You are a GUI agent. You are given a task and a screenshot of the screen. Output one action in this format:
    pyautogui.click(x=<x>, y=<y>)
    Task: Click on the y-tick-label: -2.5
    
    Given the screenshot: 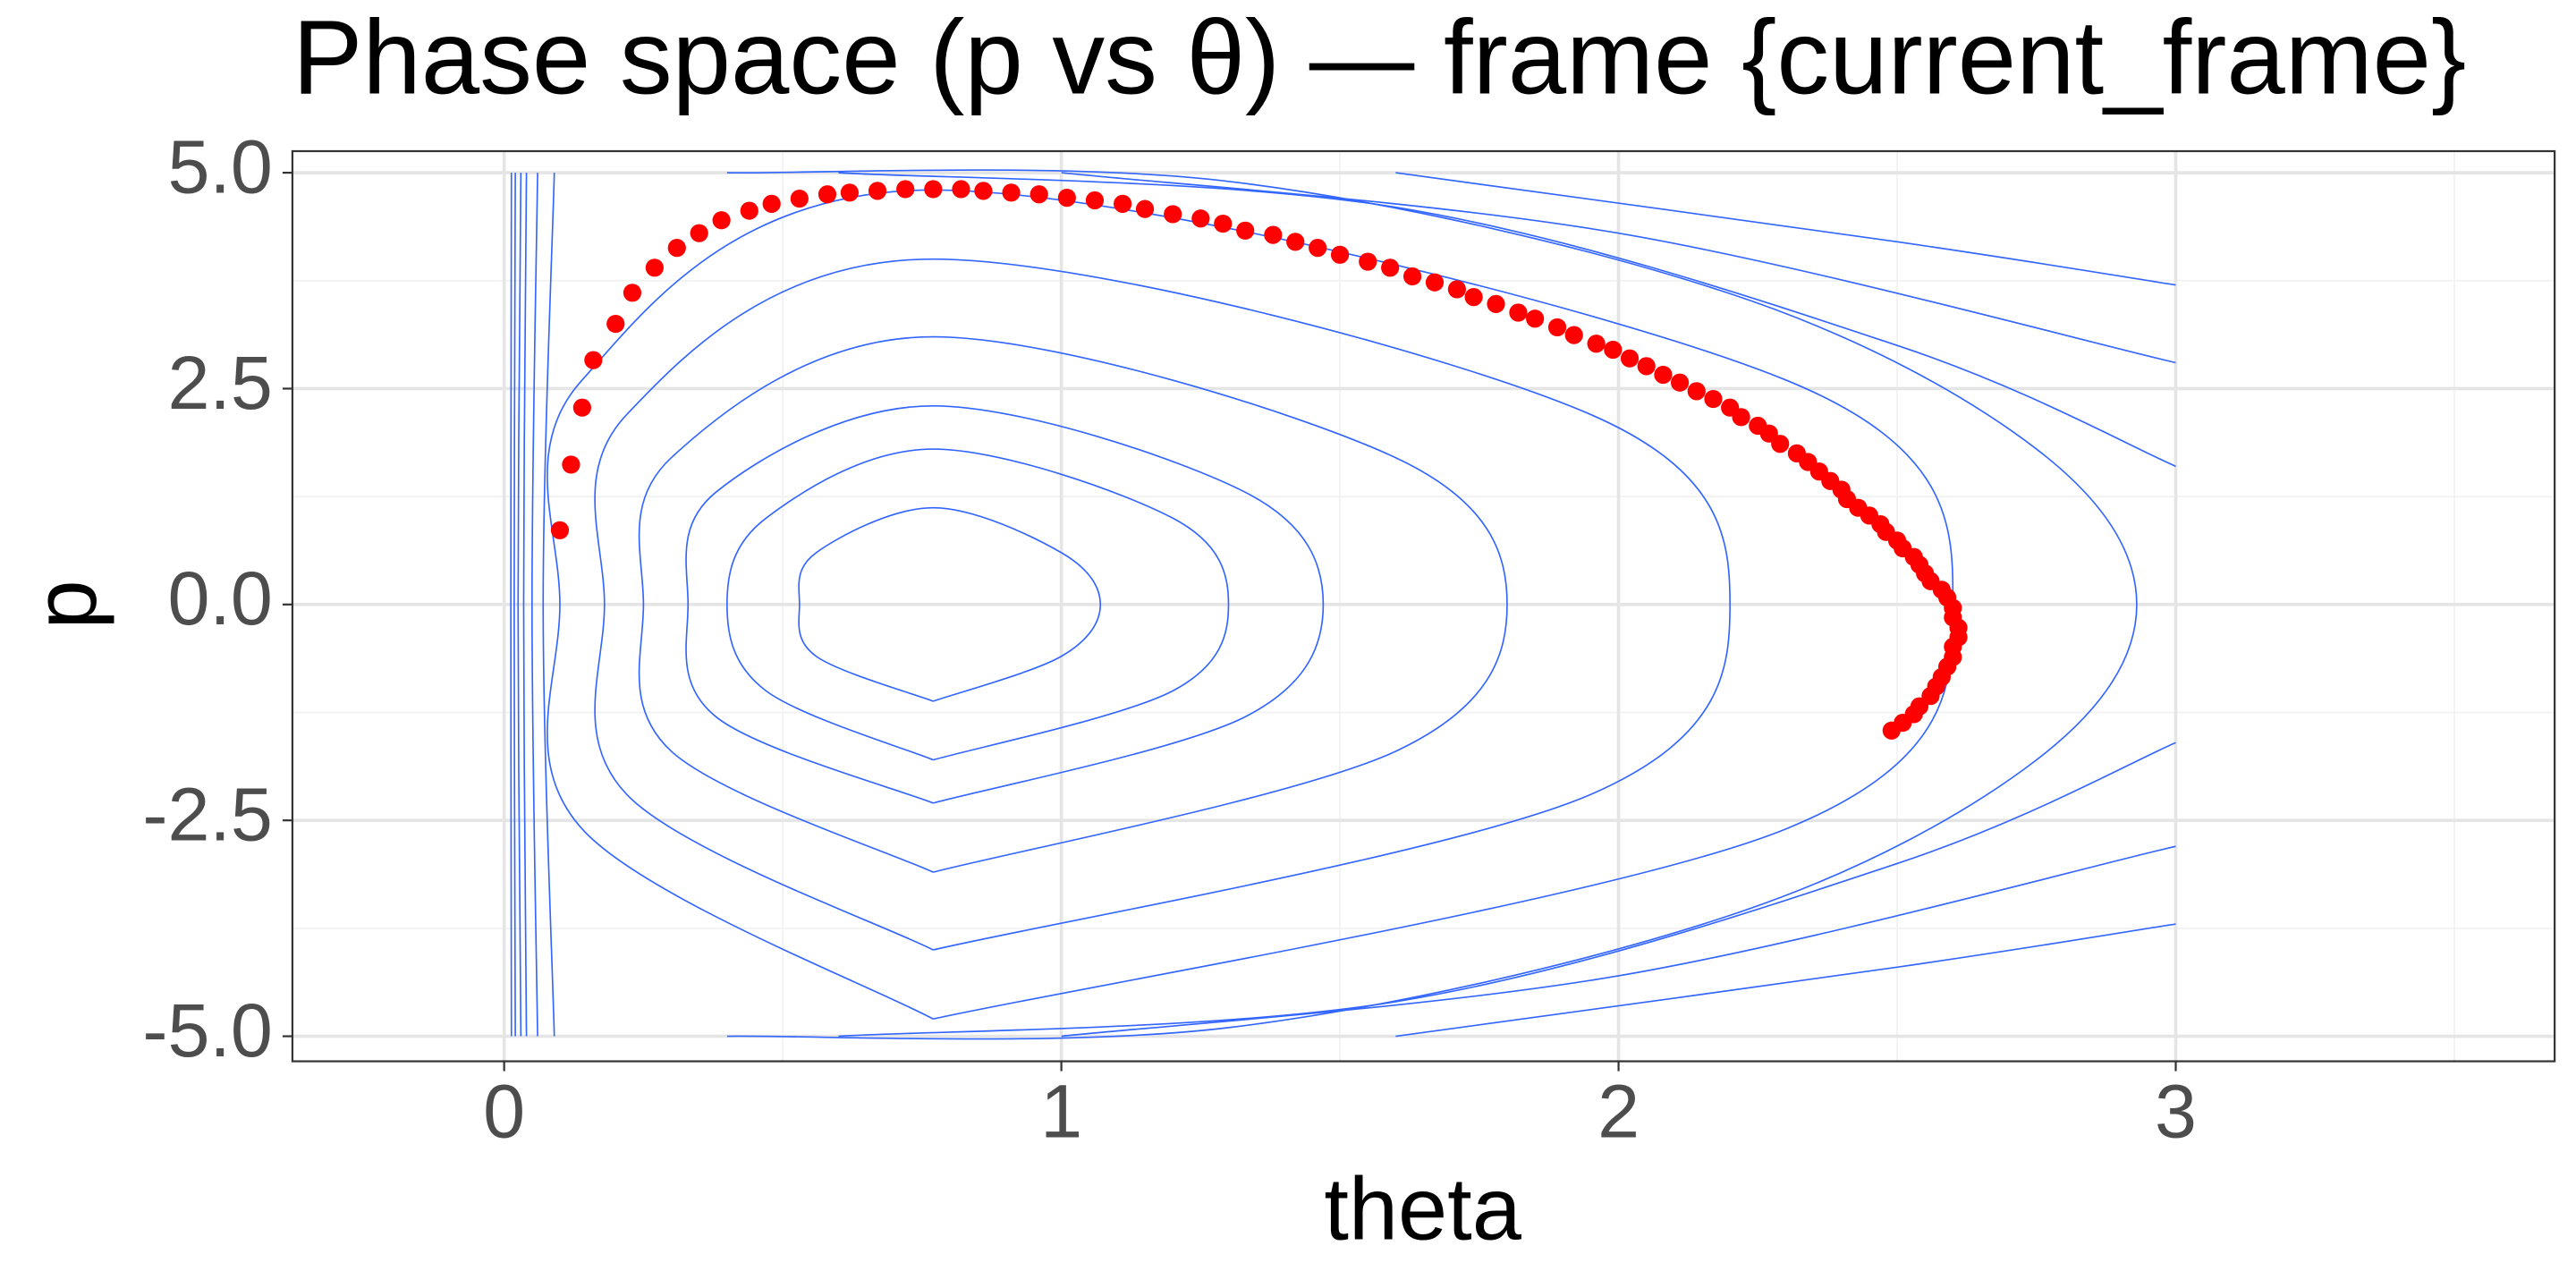 What is the action you would take?
    pyautogui.click(x=207, y=814)
    